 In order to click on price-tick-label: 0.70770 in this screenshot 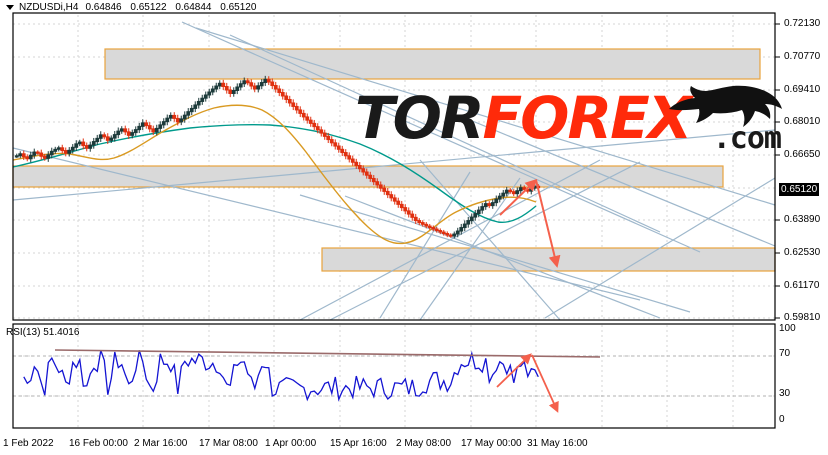, I will do `click(802, 56)`.